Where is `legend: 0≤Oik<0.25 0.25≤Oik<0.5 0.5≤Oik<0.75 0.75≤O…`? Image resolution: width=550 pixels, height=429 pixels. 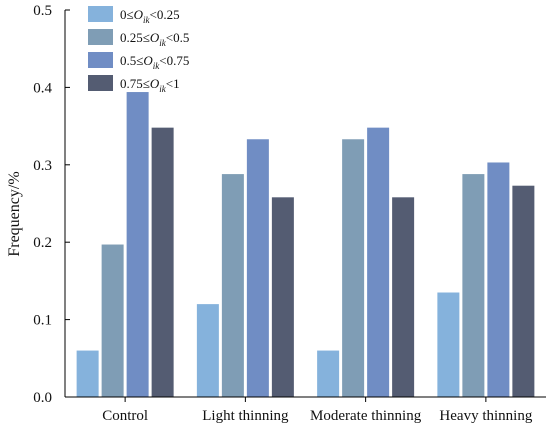
legend: 0≤Oik<0.25 0.25≤Oik<0.5 0.5≤Oik<0.75 0.75≤O… is located at coordinates (138, 50).